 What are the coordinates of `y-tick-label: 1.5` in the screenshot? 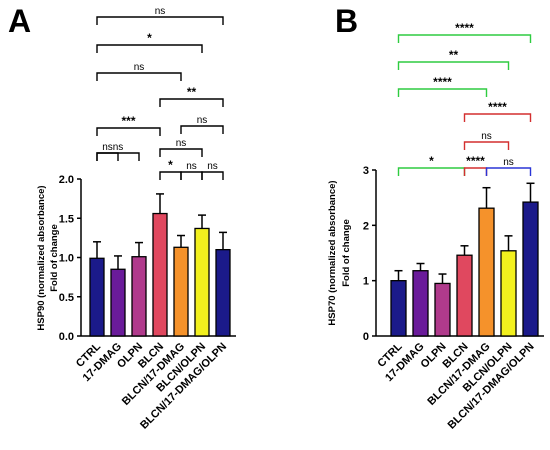 It's located at (66, 219).